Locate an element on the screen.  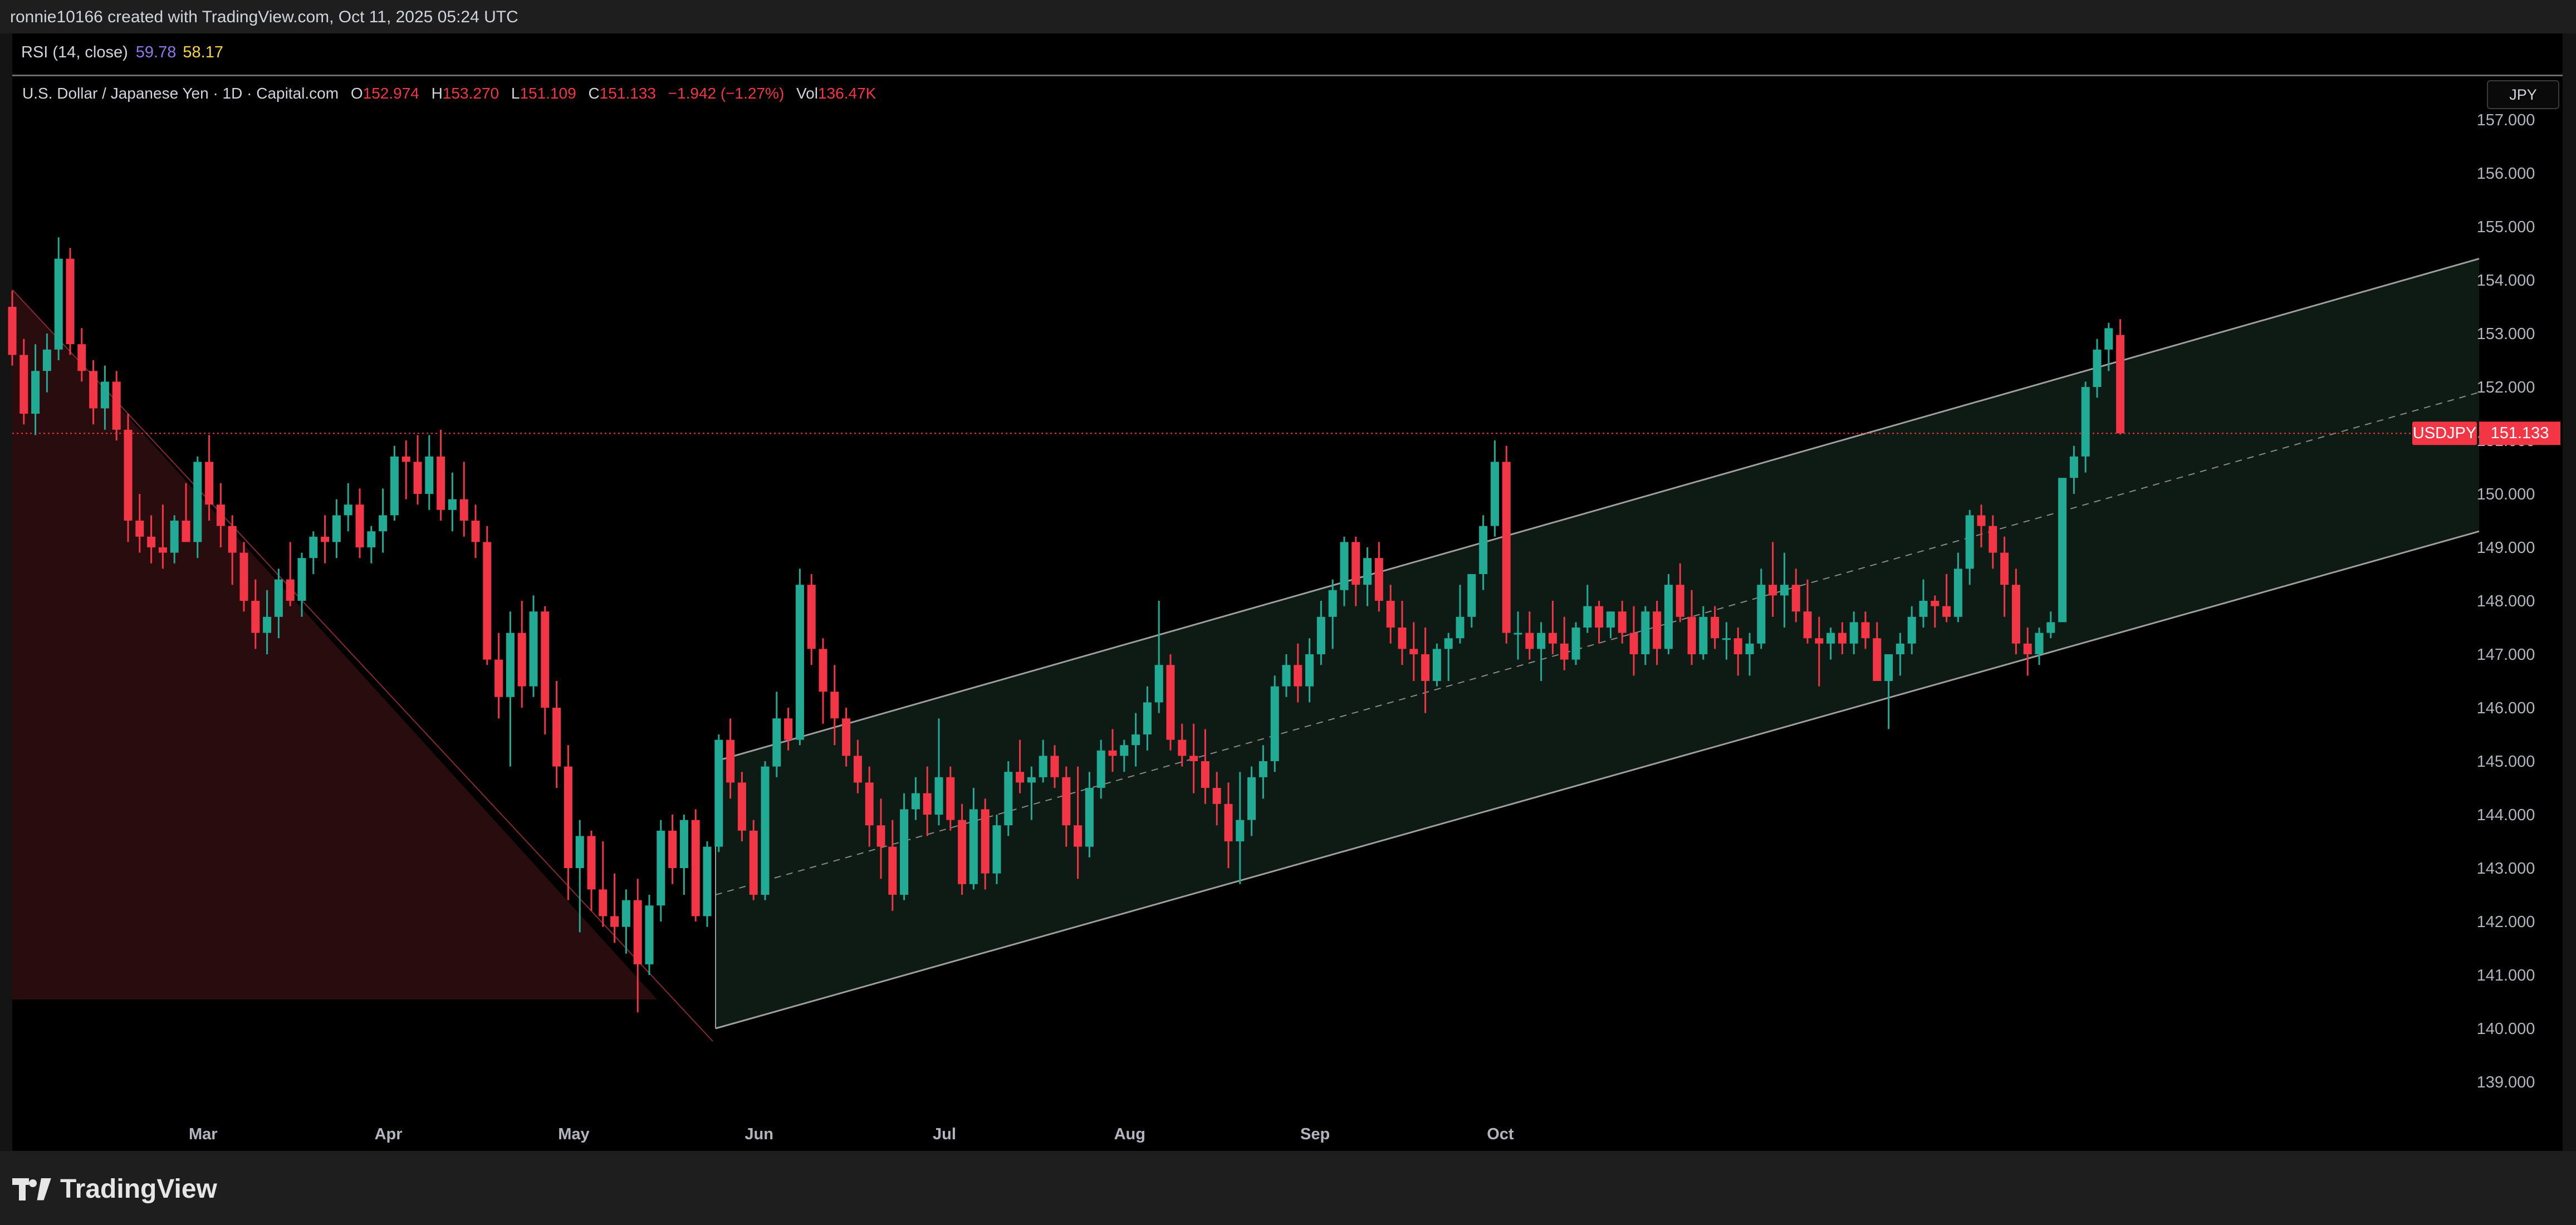
tradingview-logo: TradingView is located at coordinates (114, 1189).